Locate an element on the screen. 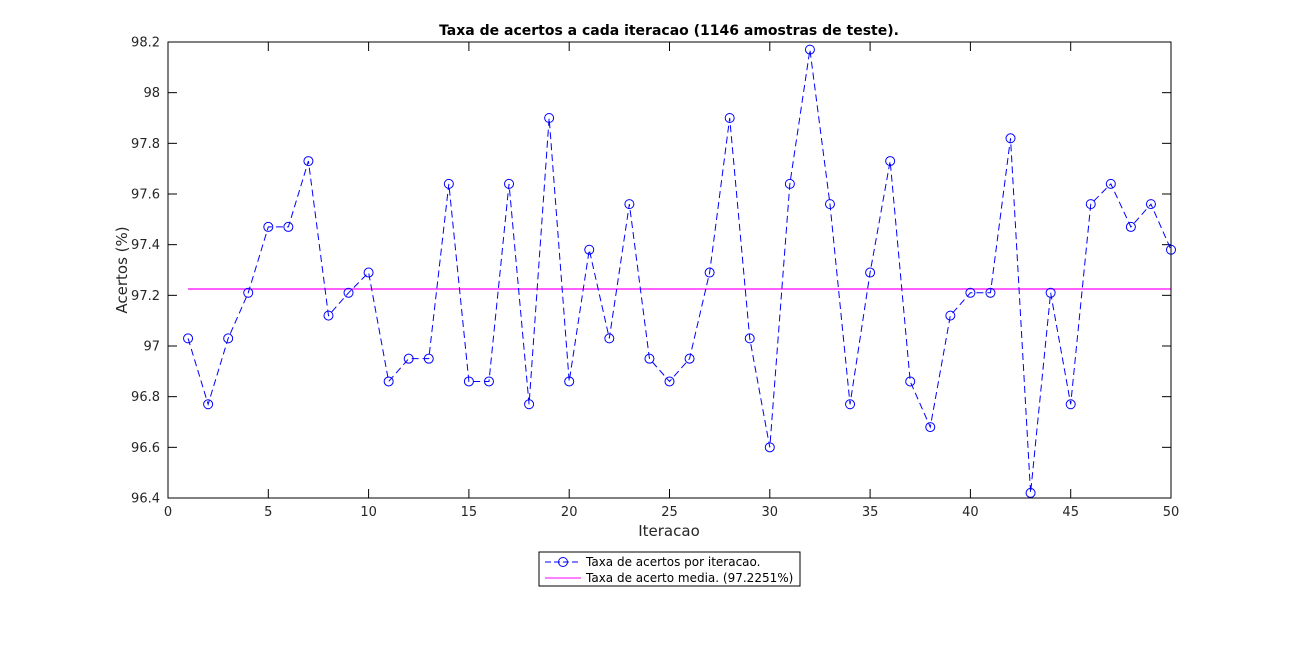 This screenshot has height=649, width=1294. y-tick-label: 97.6 is located at coordinates (145, 195).